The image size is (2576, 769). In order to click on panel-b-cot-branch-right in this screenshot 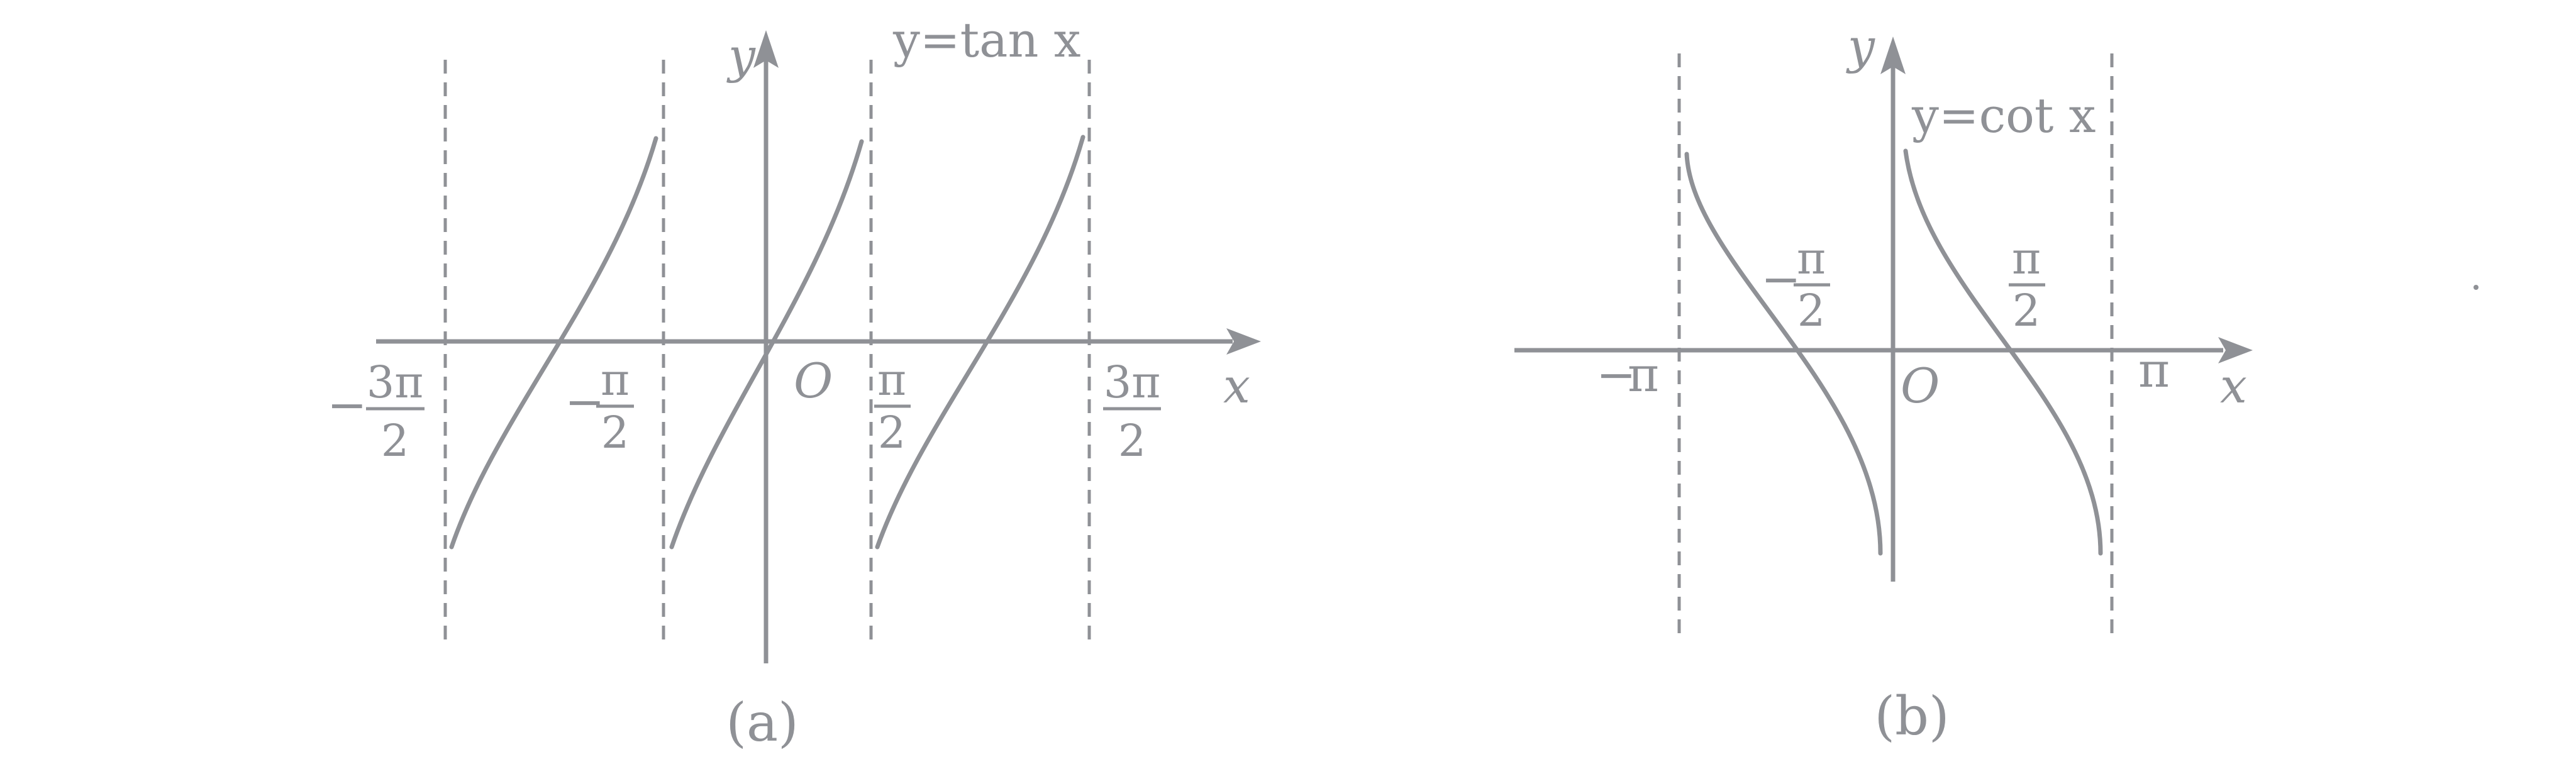, I will do `click(2003, 352)`.